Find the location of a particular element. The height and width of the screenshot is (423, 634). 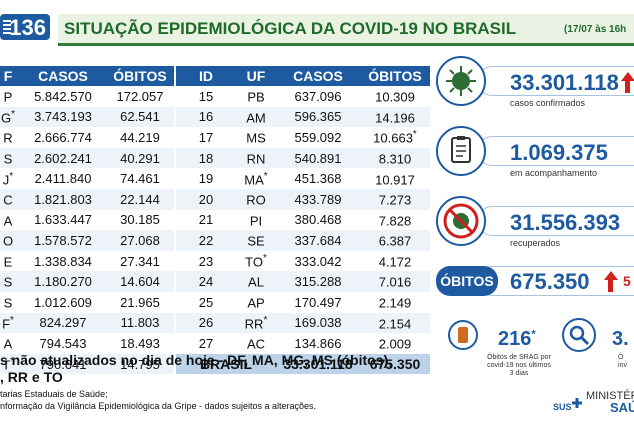

cell-id: 20 is located at coordinates (206, 199).